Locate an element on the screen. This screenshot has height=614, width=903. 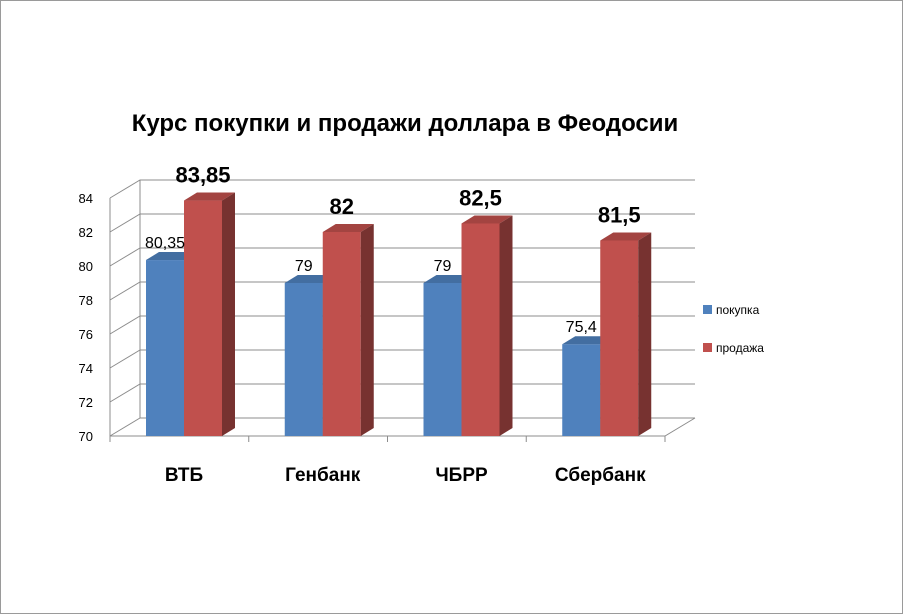
data-label: 82 is located at coordinates (342, 206).